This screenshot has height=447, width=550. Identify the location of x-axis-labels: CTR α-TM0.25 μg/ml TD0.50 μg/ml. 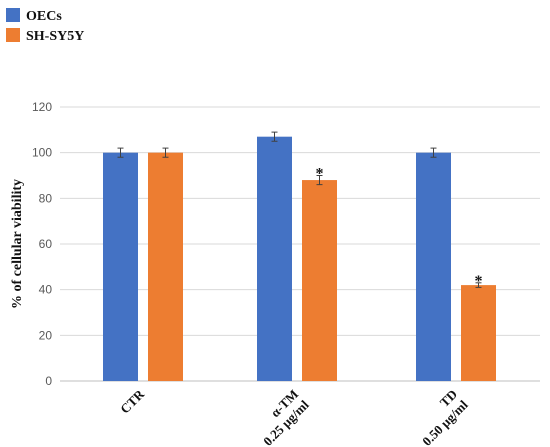
(294, 416).